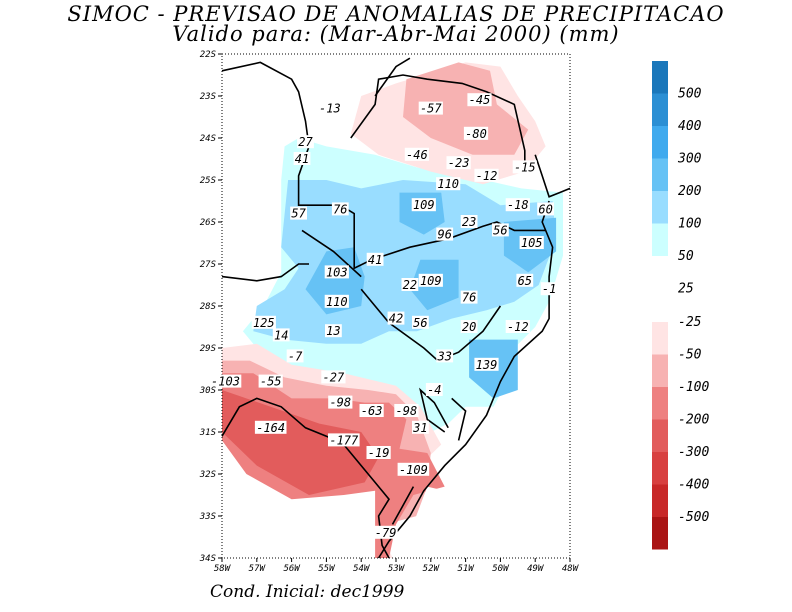  I want to click on lon-label: 53W, so click(397, 569).